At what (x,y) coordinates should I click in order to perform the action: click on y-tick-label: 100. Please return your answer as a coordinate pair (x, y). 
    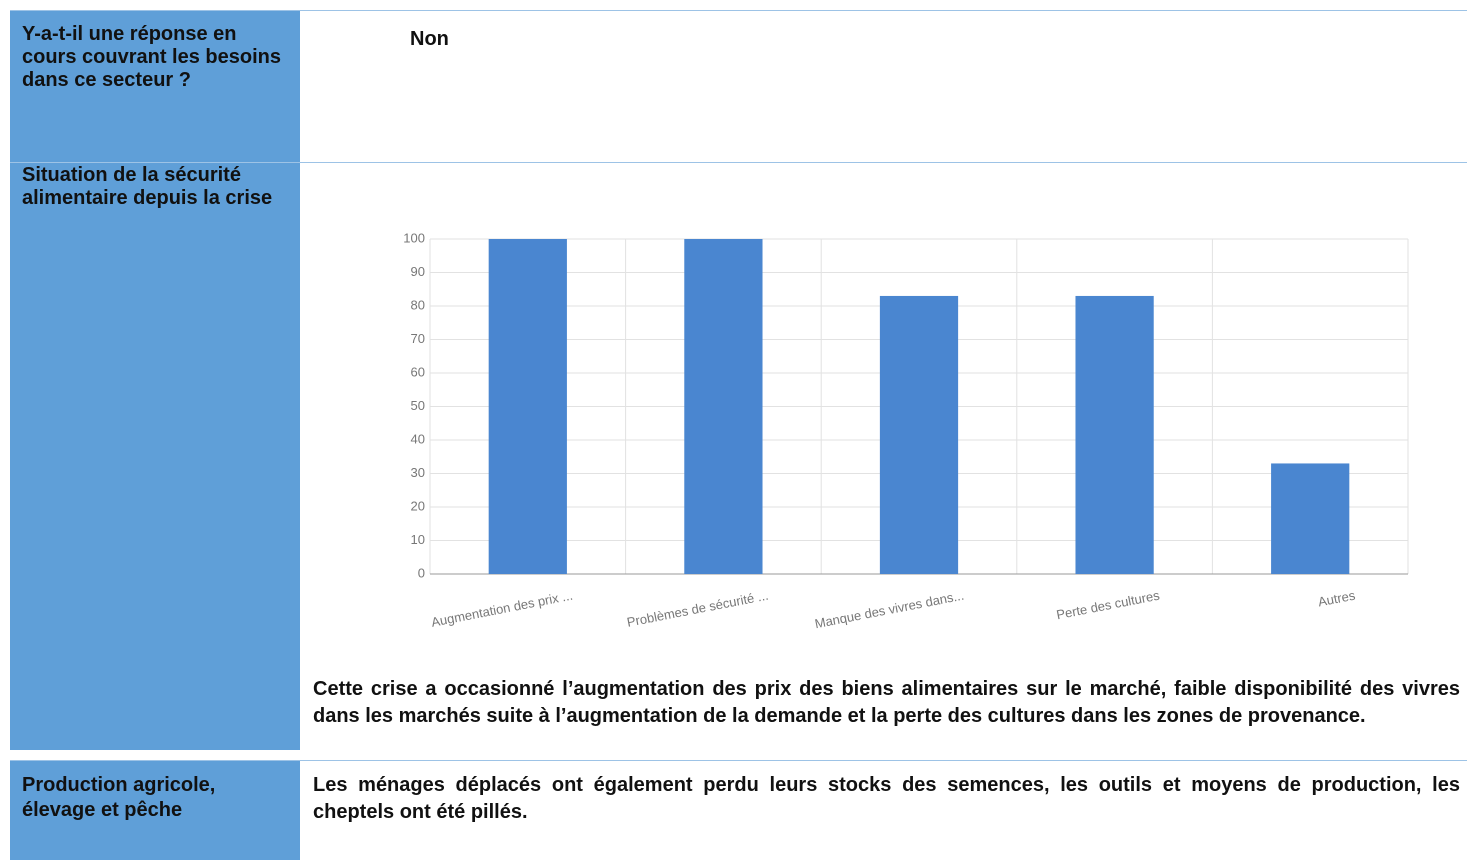
    Looking at the image, I should click on (414, 237).